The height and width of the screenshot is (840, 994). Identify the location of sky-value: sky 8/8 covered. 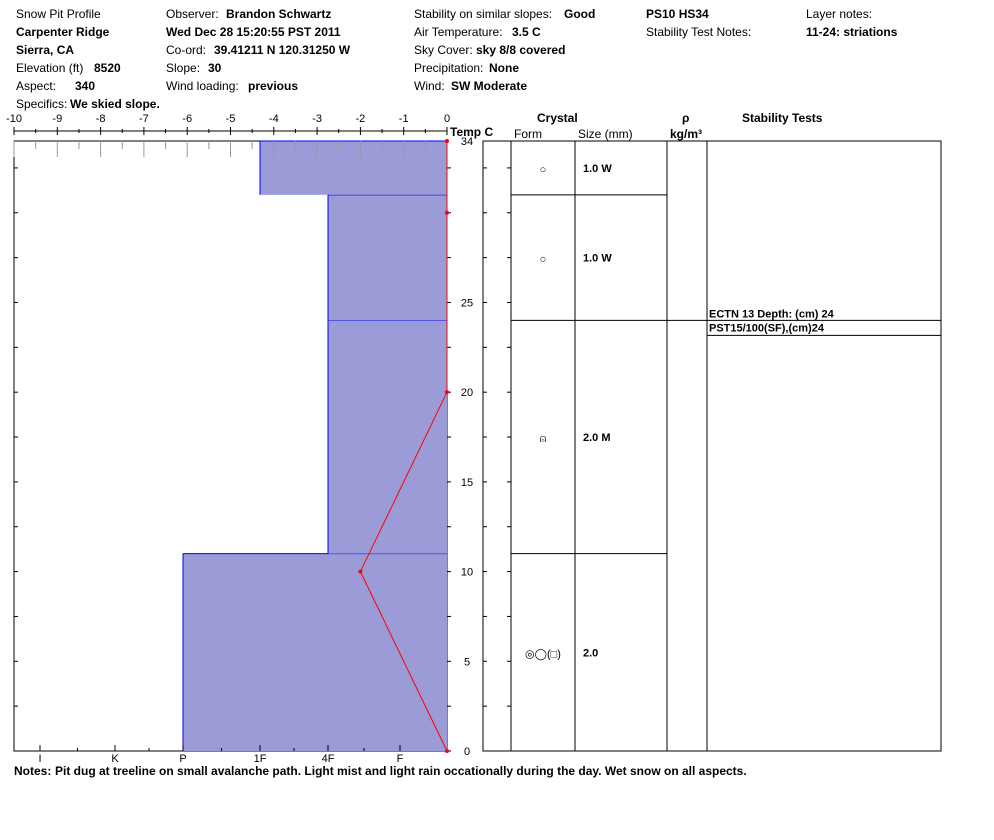
(521, 50).